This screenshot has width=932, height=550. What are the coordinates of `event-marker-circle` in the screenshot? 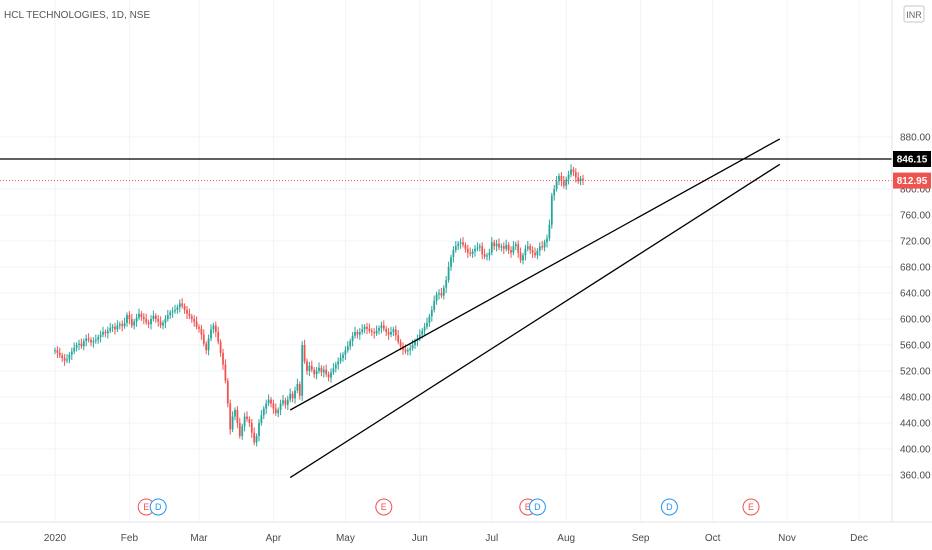 It's located at (537, 507).